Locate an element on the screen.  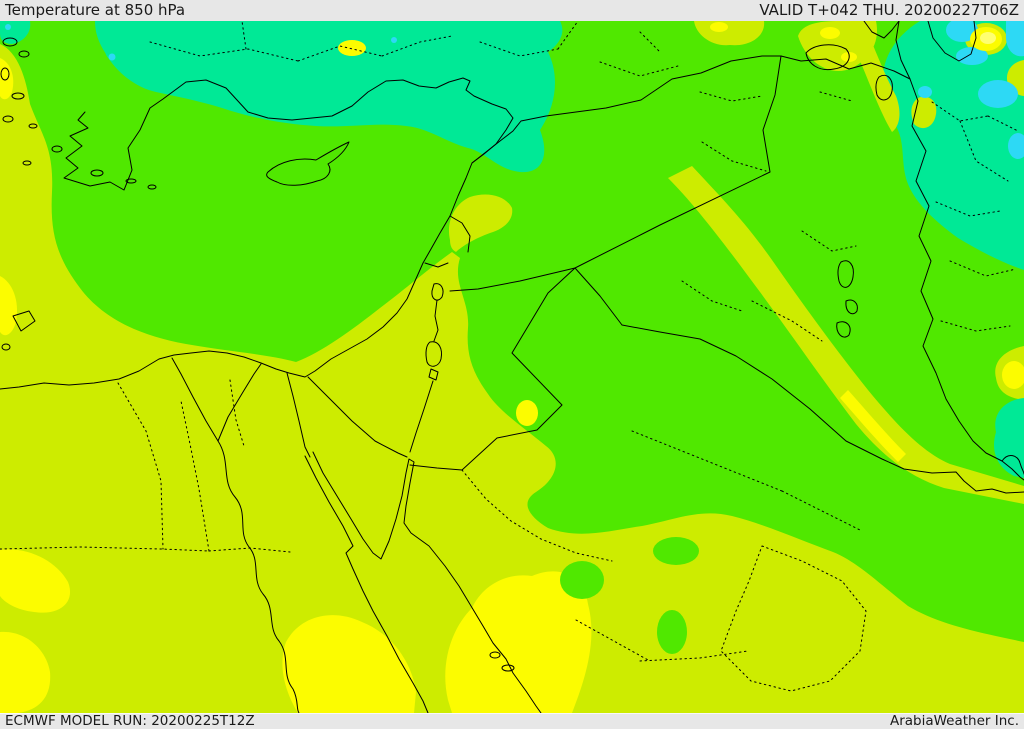
caspian-coast is located at coordinates (952, 41).